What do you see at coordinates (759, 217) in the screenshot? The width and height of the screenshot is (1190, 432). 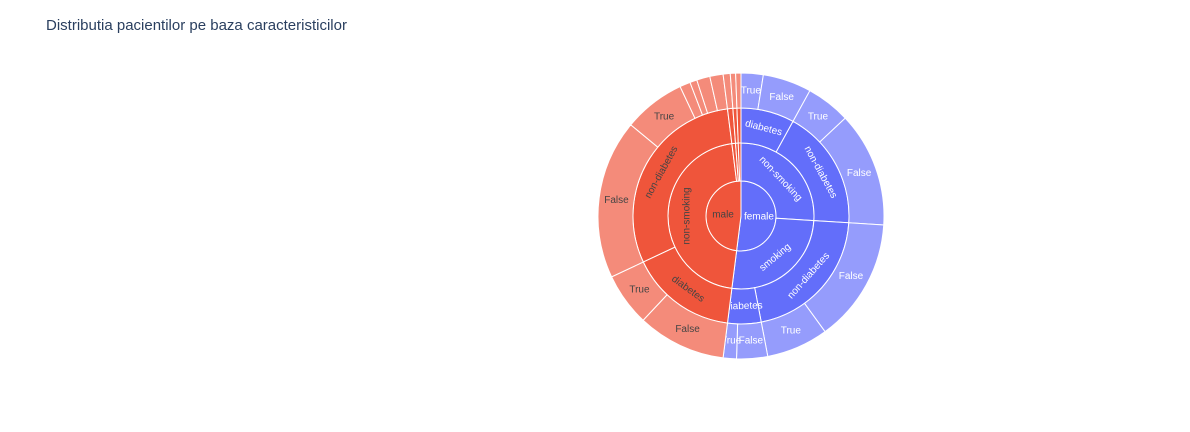 I see `sector-label: female` at bounding box center [759, 217].